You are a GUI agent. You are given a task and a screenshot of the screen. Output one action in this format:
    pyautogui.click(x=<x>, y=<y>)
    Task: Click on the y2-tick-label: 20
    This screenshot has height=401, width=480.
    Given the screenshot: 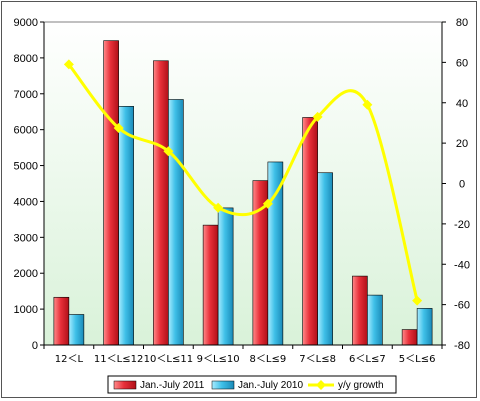 What is the action you would take?
    pyautogui.click(x=462, y=144)
    